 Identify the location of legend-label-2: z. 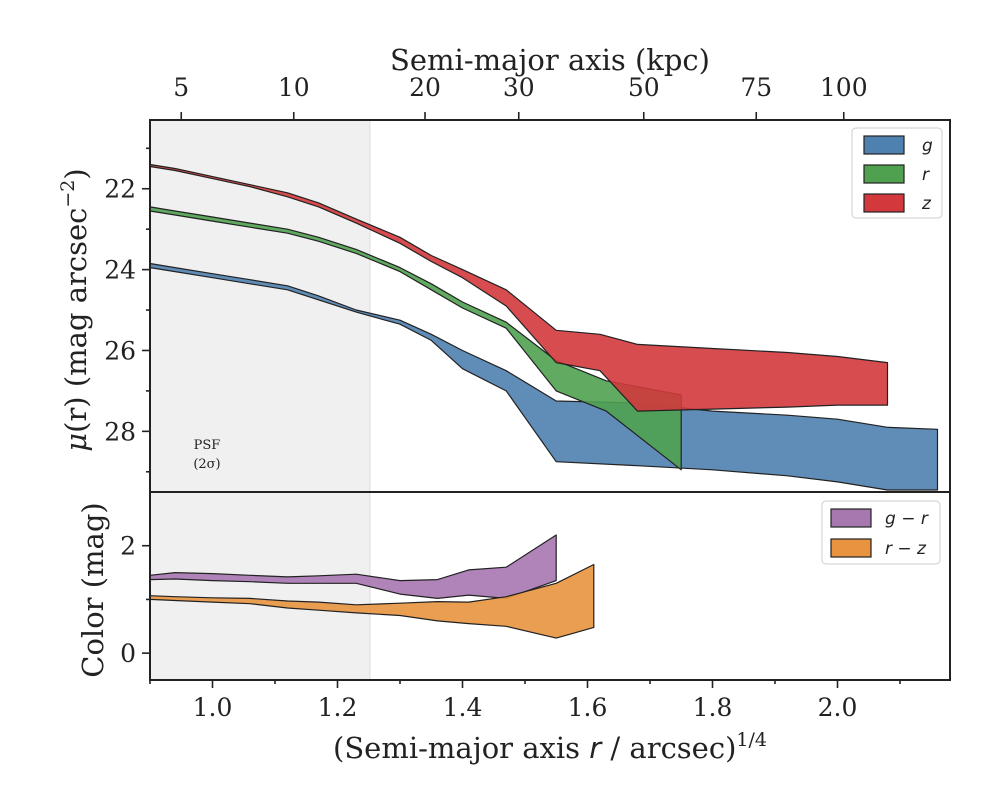
(926, 204).